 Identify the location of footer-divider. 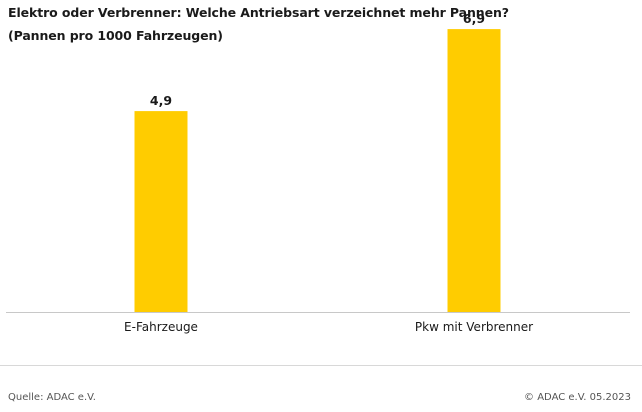
(321, 365).